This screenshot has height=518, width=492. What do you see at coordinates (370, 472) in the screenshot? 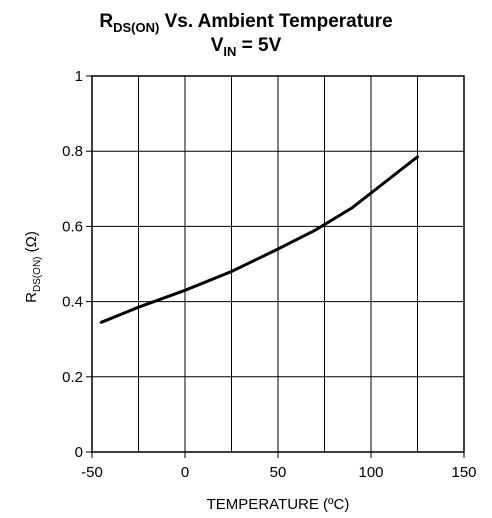
I see `x-tick-label: 100` at bounding box center [370, 472].